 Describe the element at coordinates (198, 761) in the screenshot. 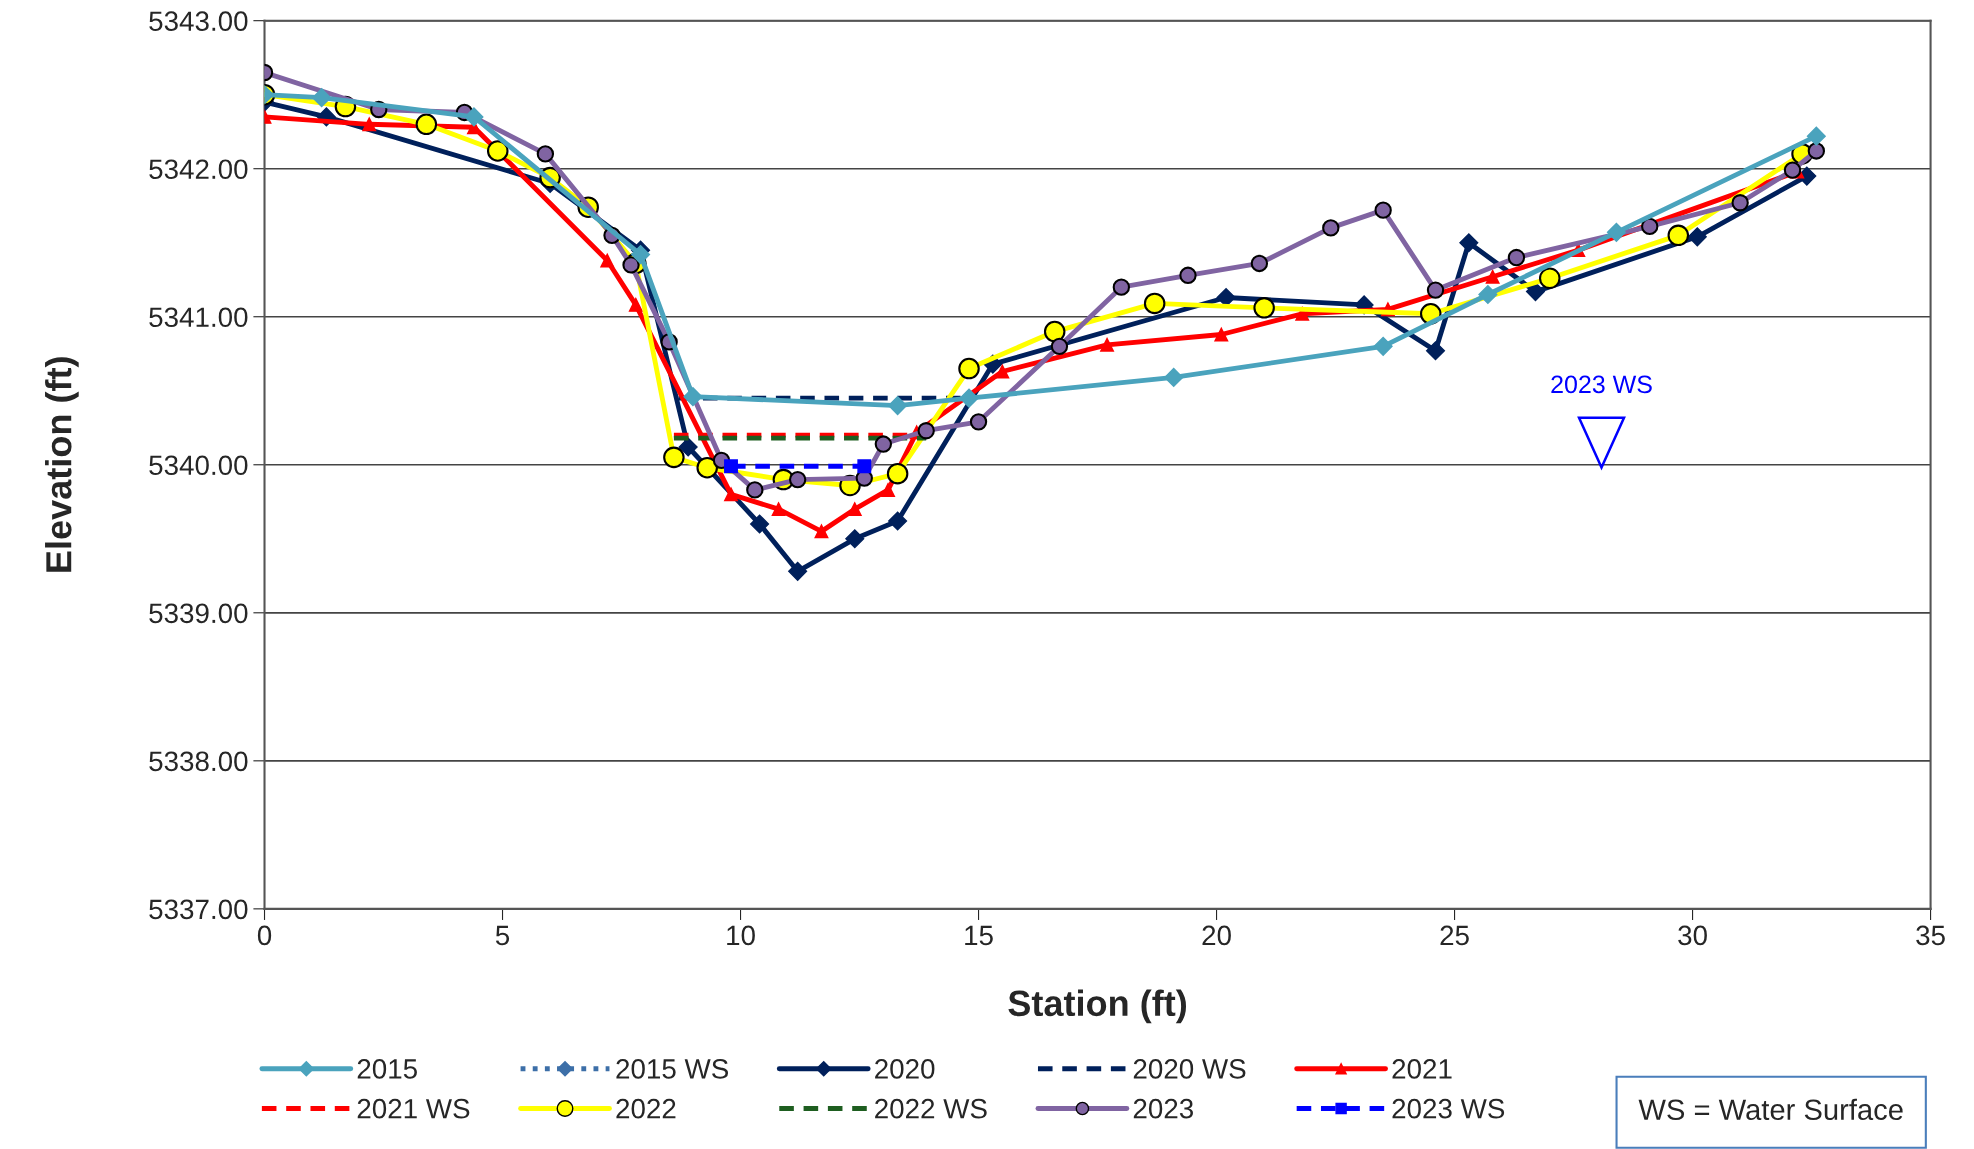

I see `y-tick-label: 5338.00` at that location.